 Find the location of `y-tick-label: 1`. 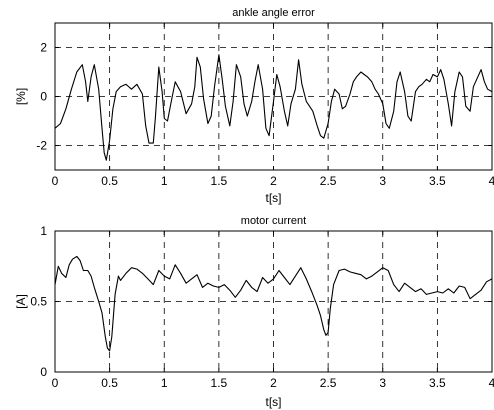

y-tick-label: 1 is located at coordinates (43, 231).